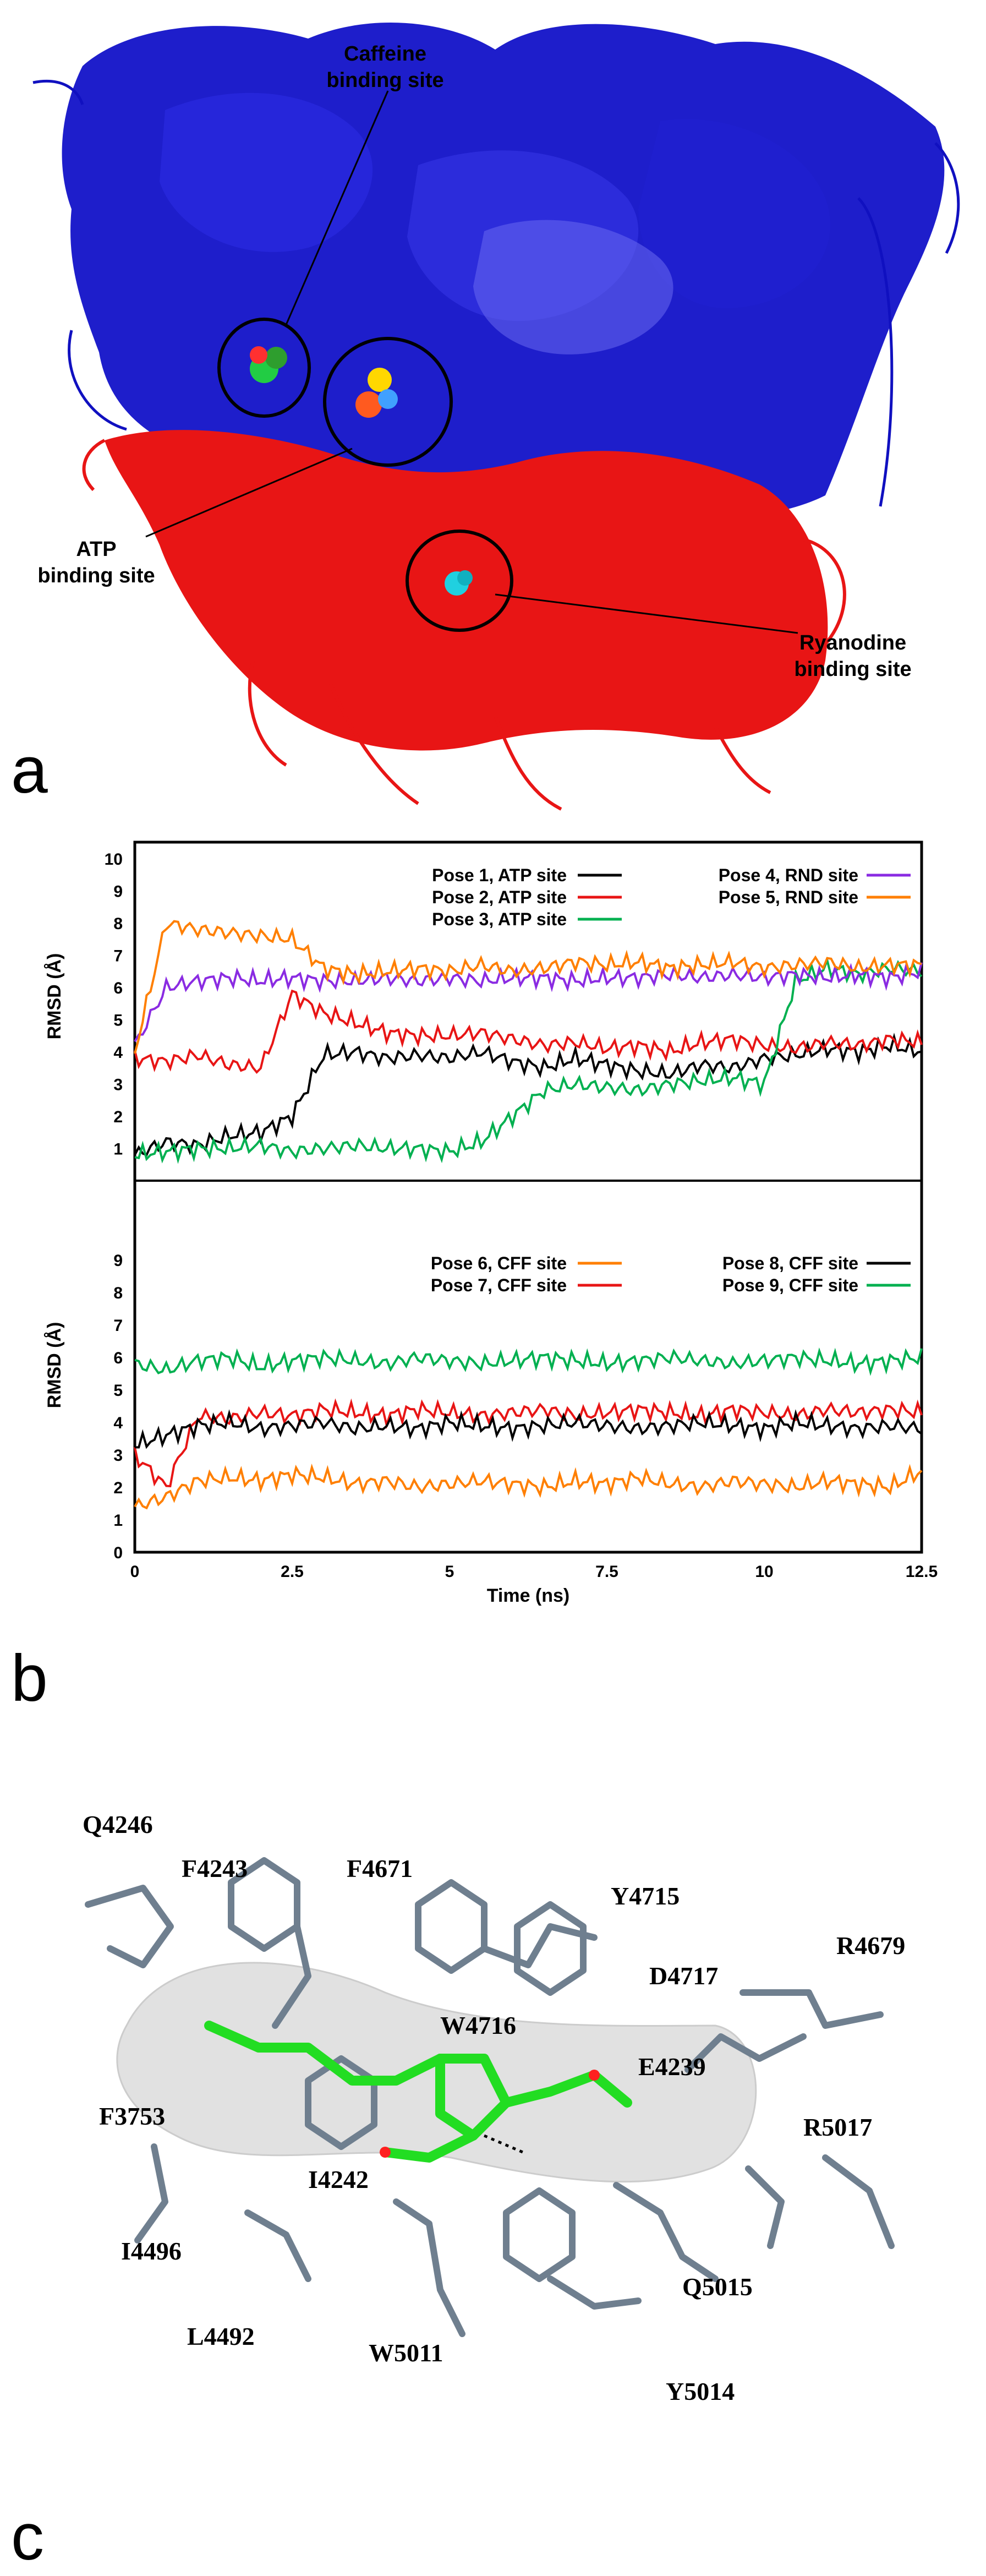  I want to click on residue-label: Q5015, so click(717, 2287).